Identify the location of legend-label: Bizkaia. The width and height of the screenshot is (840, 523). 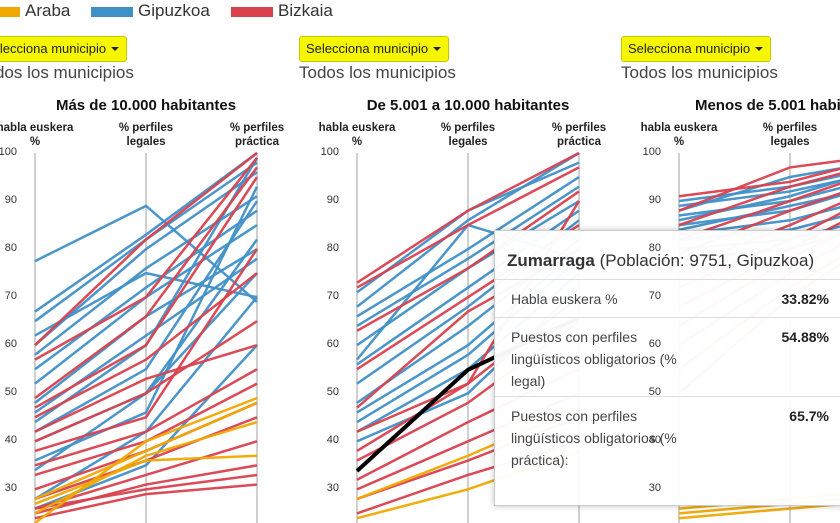
(305, 10).